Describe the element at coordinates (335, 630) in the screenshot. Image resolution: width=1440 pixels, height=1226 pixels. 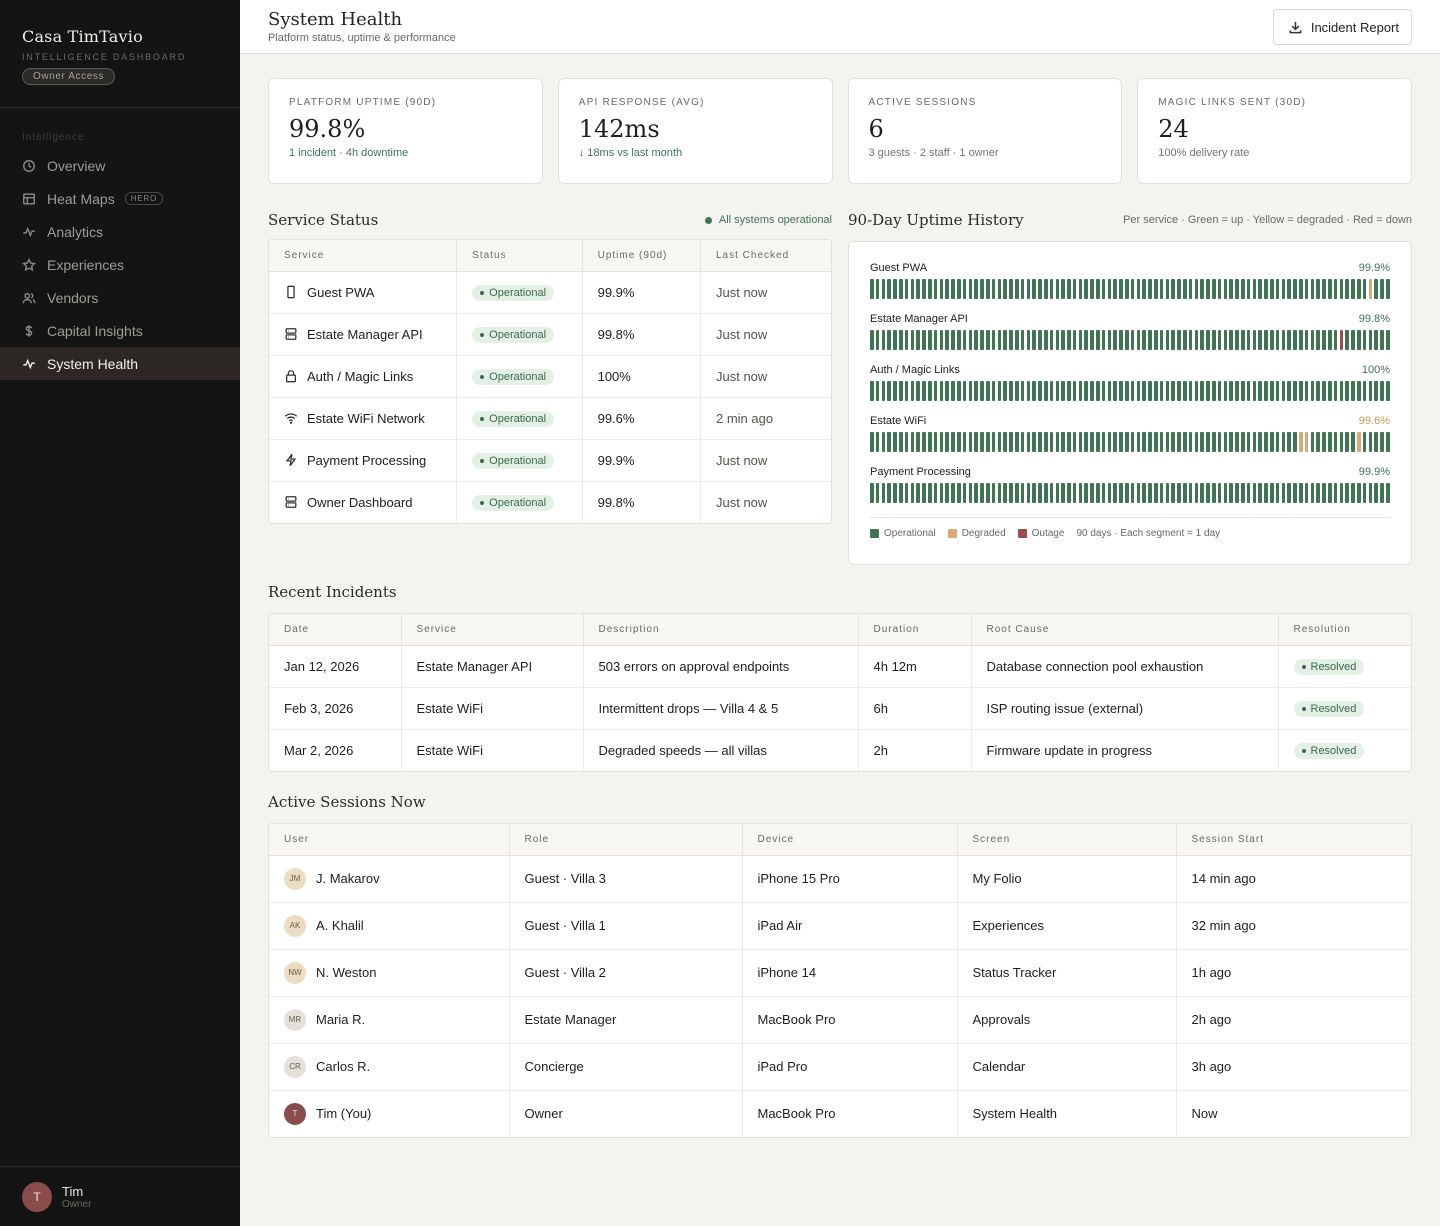
I see `column-header: Date` at that location.